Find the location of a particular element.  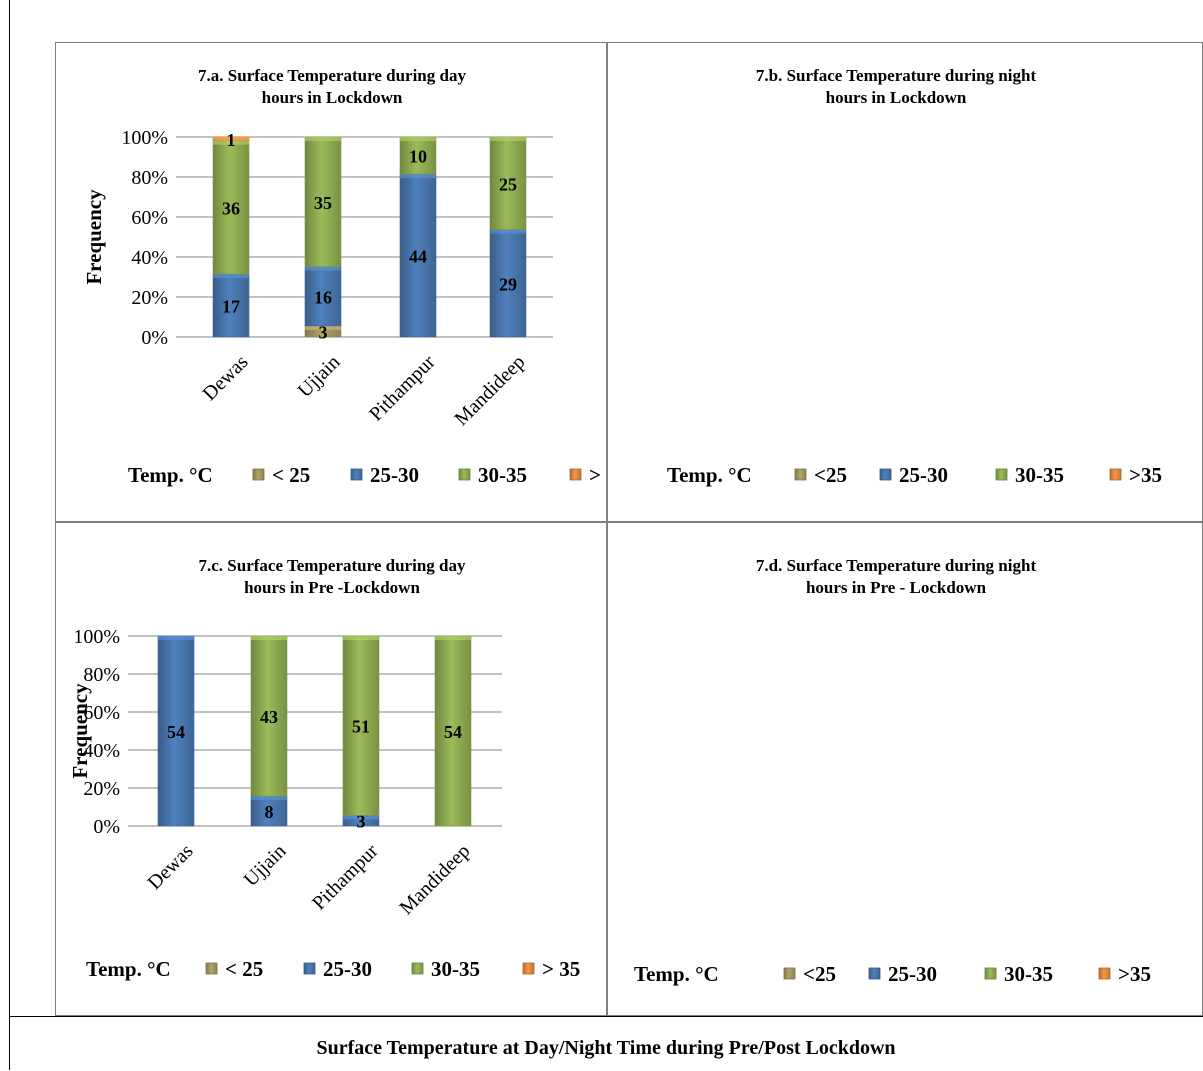

category-label: Dewas is located at coordinates (170, 867).